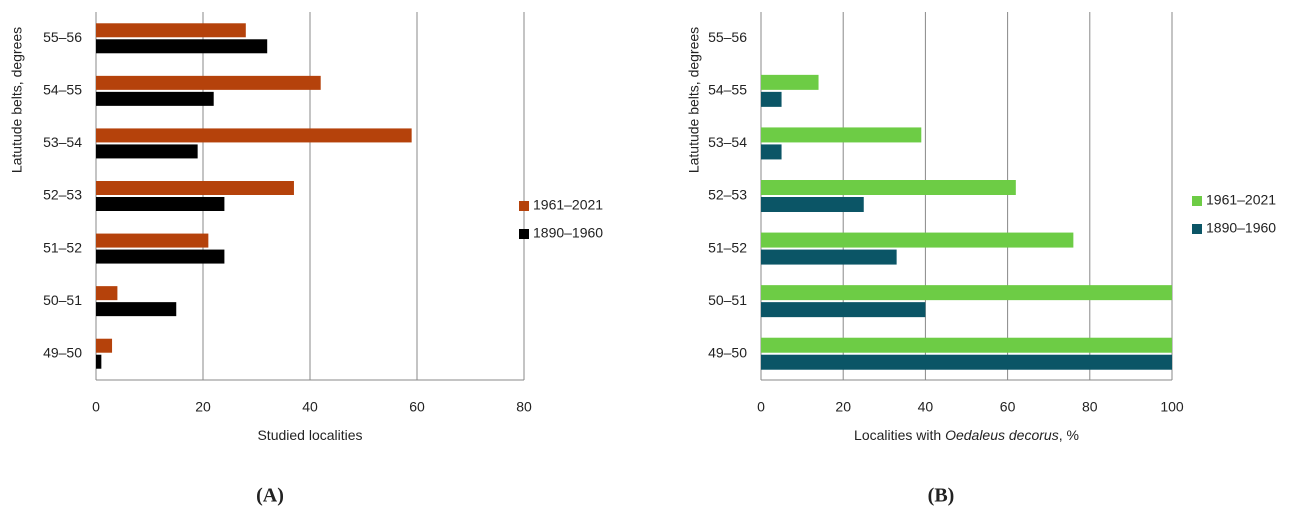  I want to click on panel-label: (A), so click(270, 496).